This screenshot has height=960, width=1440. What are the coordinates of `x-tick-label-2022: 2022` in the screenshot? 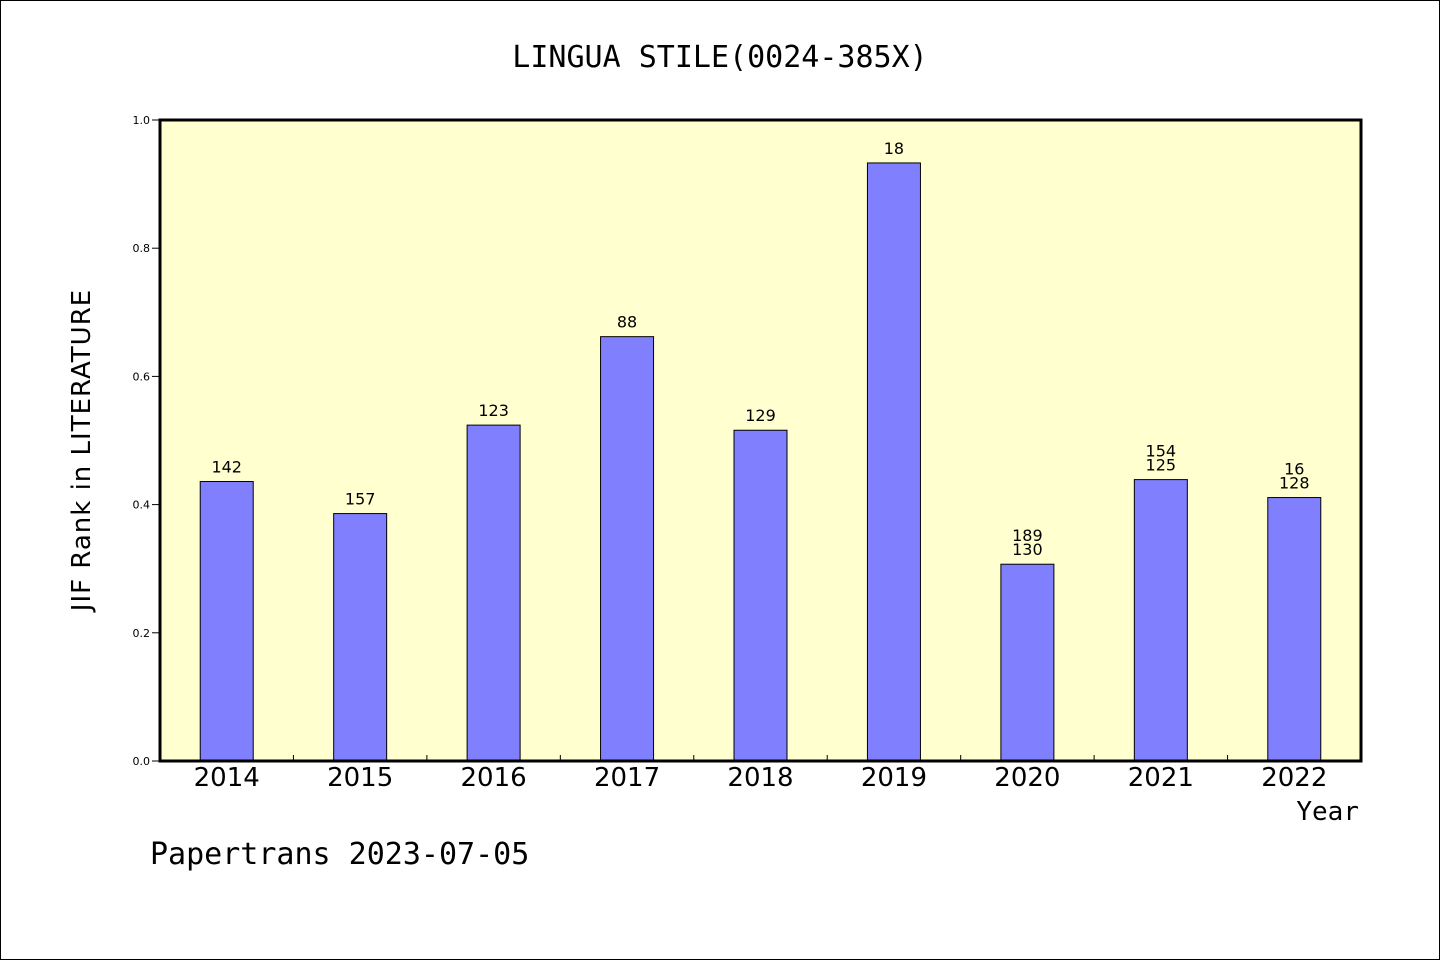 It's located at (1294, 778).